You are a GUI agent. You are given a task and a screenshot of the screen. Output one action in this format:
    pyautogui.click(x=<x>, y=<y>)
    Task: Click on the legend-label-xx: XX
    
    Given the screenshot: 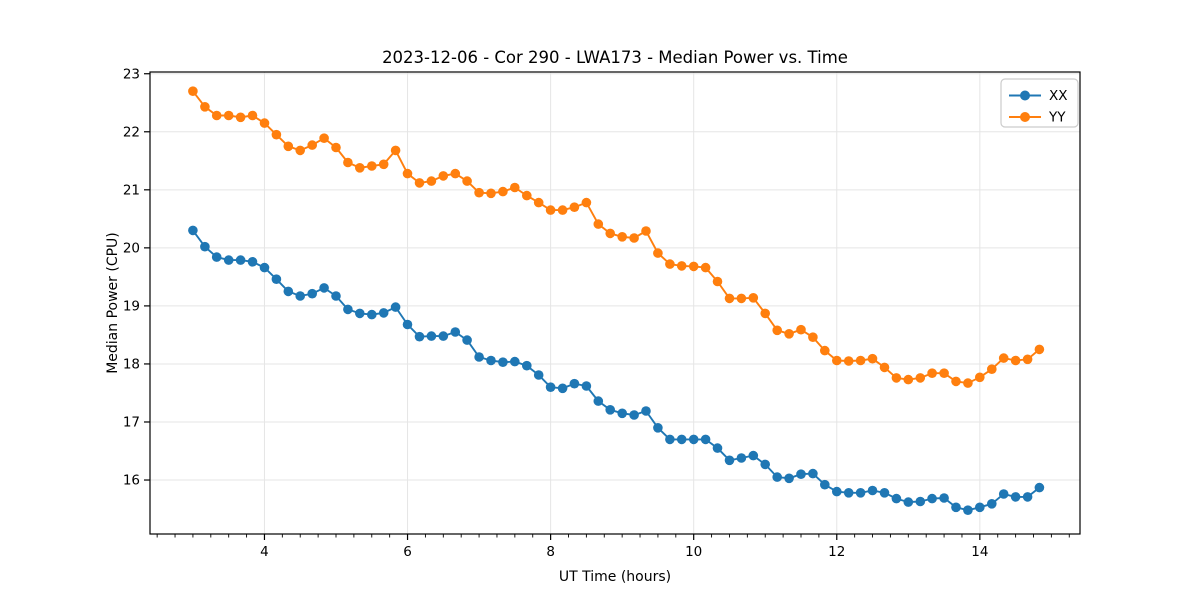 What is the action you would take?
    pyautogui.click(x=1058, y=96)
    